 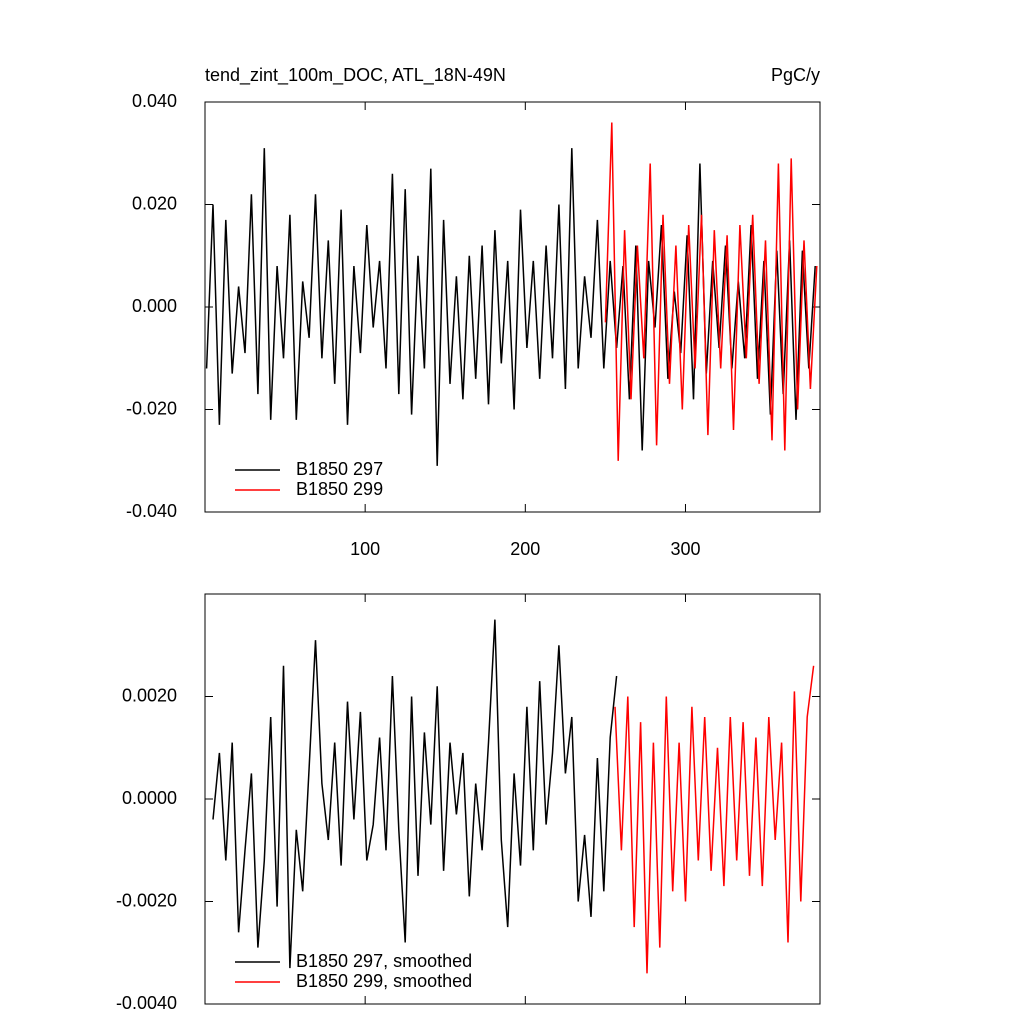 What do you see at coordinates (795, 75) in the screenshot?
I see `units-label: PgC/y` at bounding box center [795, 75].